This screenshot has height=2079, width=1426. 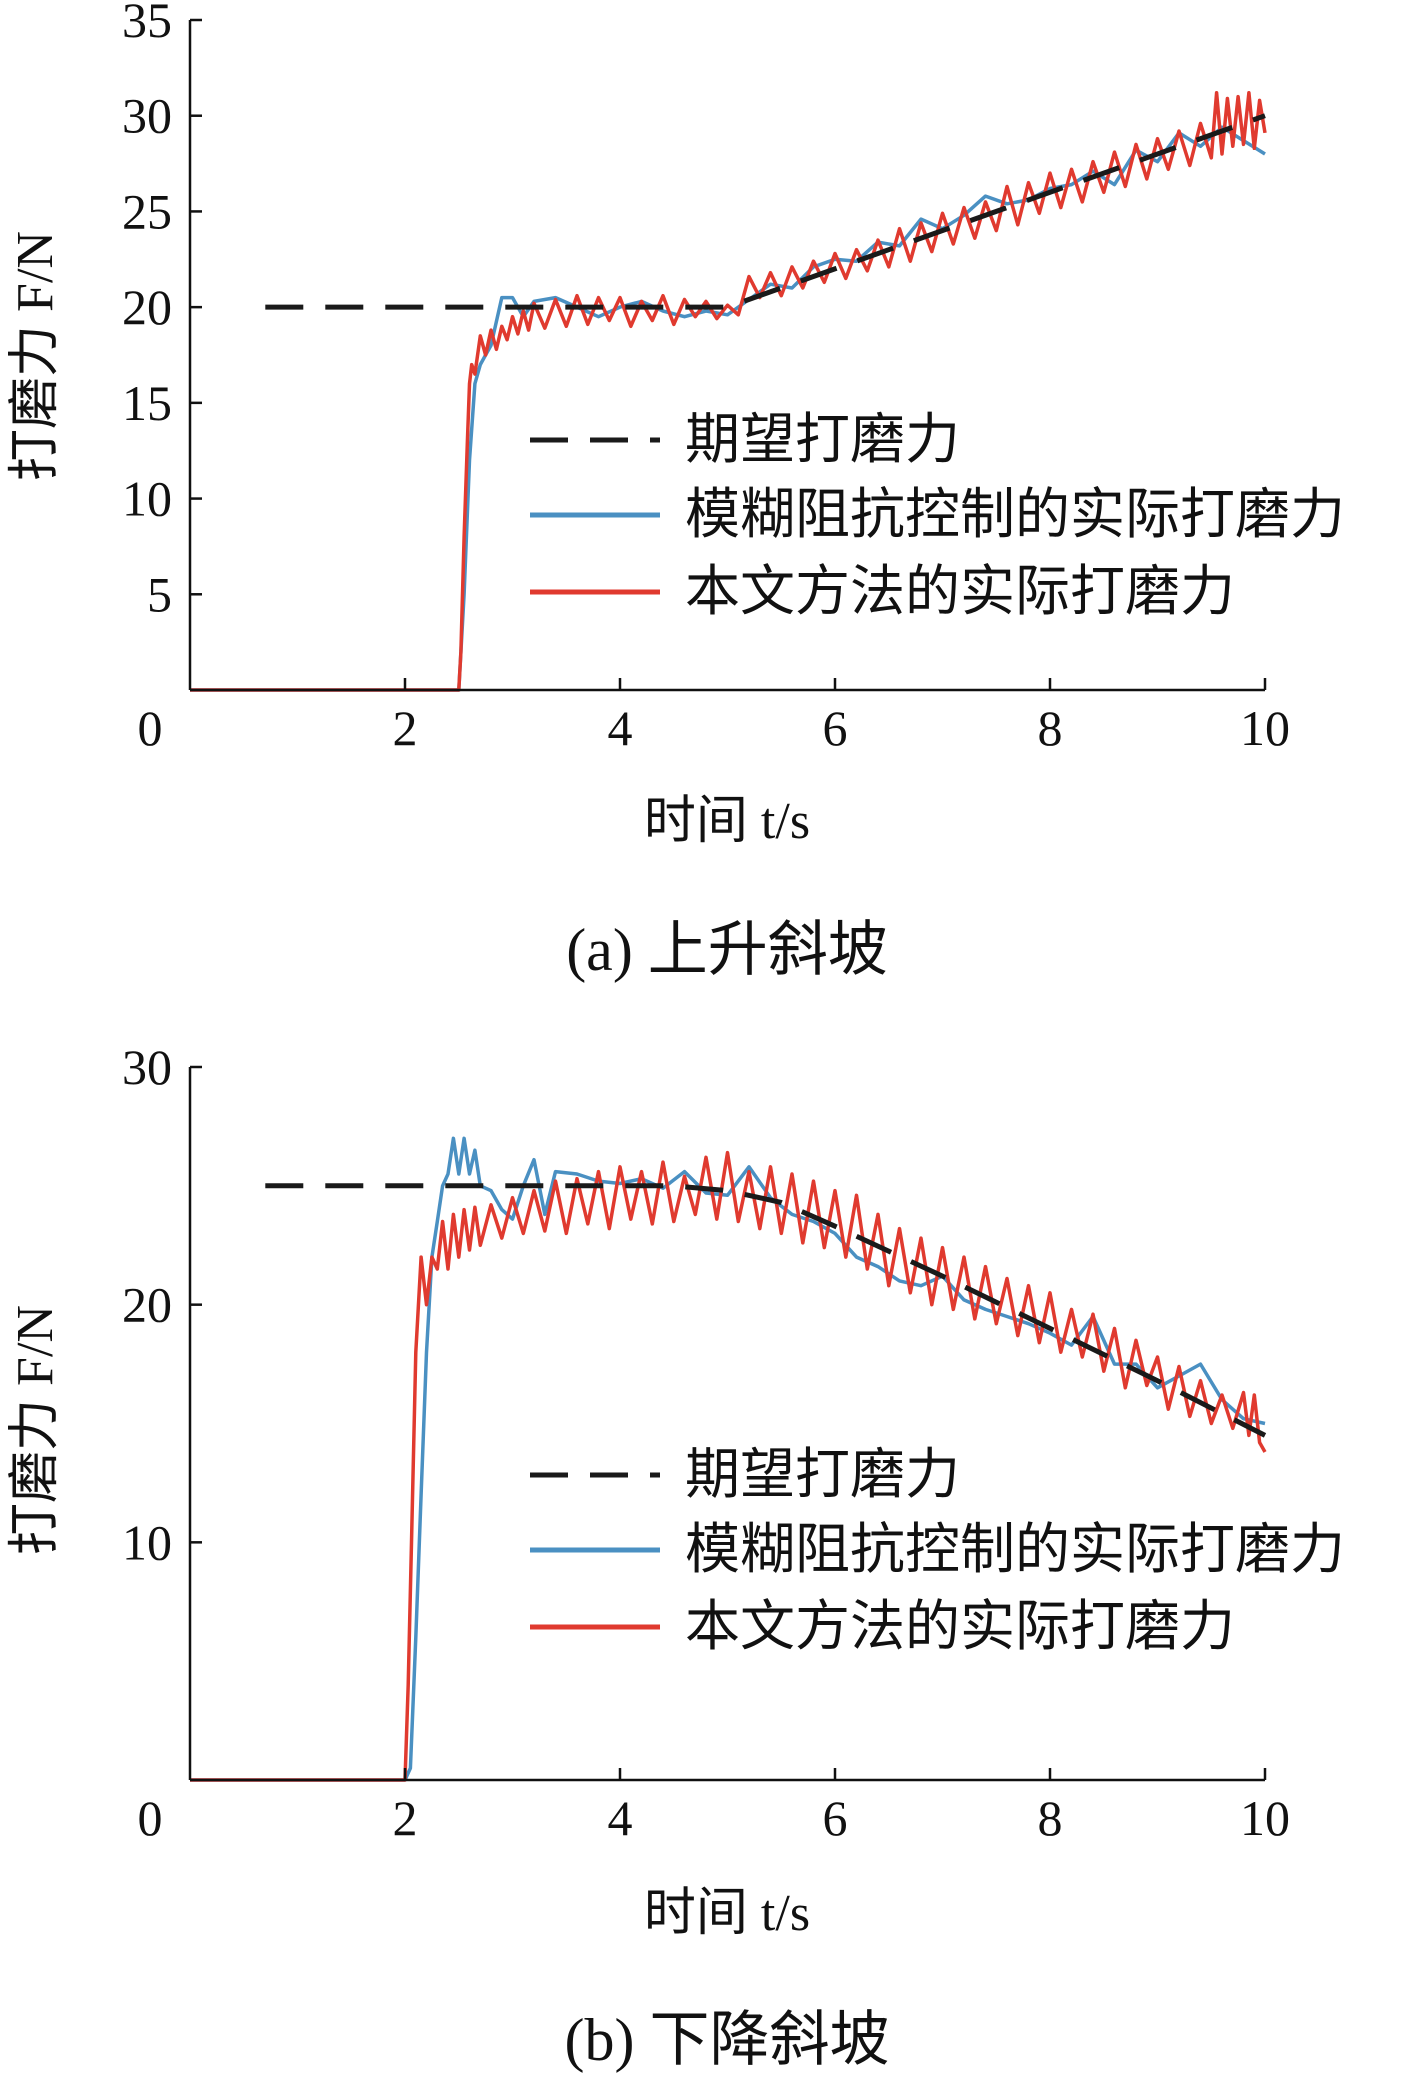 I want to click on panel-caption-b: (b) 下降斜坡, so click(x=727, y=2040).